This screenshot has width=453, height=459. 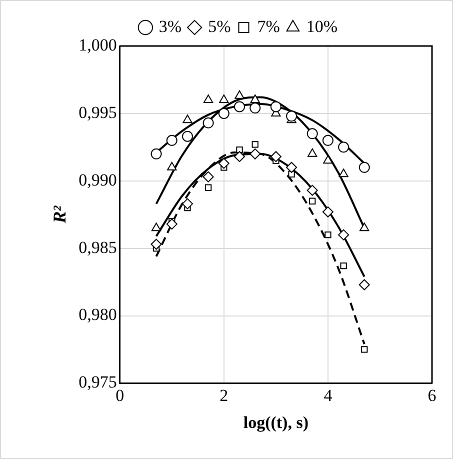 What do you see at coordinates (59, 214) in the screenshot?
I see `y-axis-title: R²` at bounding box center [59, 214].